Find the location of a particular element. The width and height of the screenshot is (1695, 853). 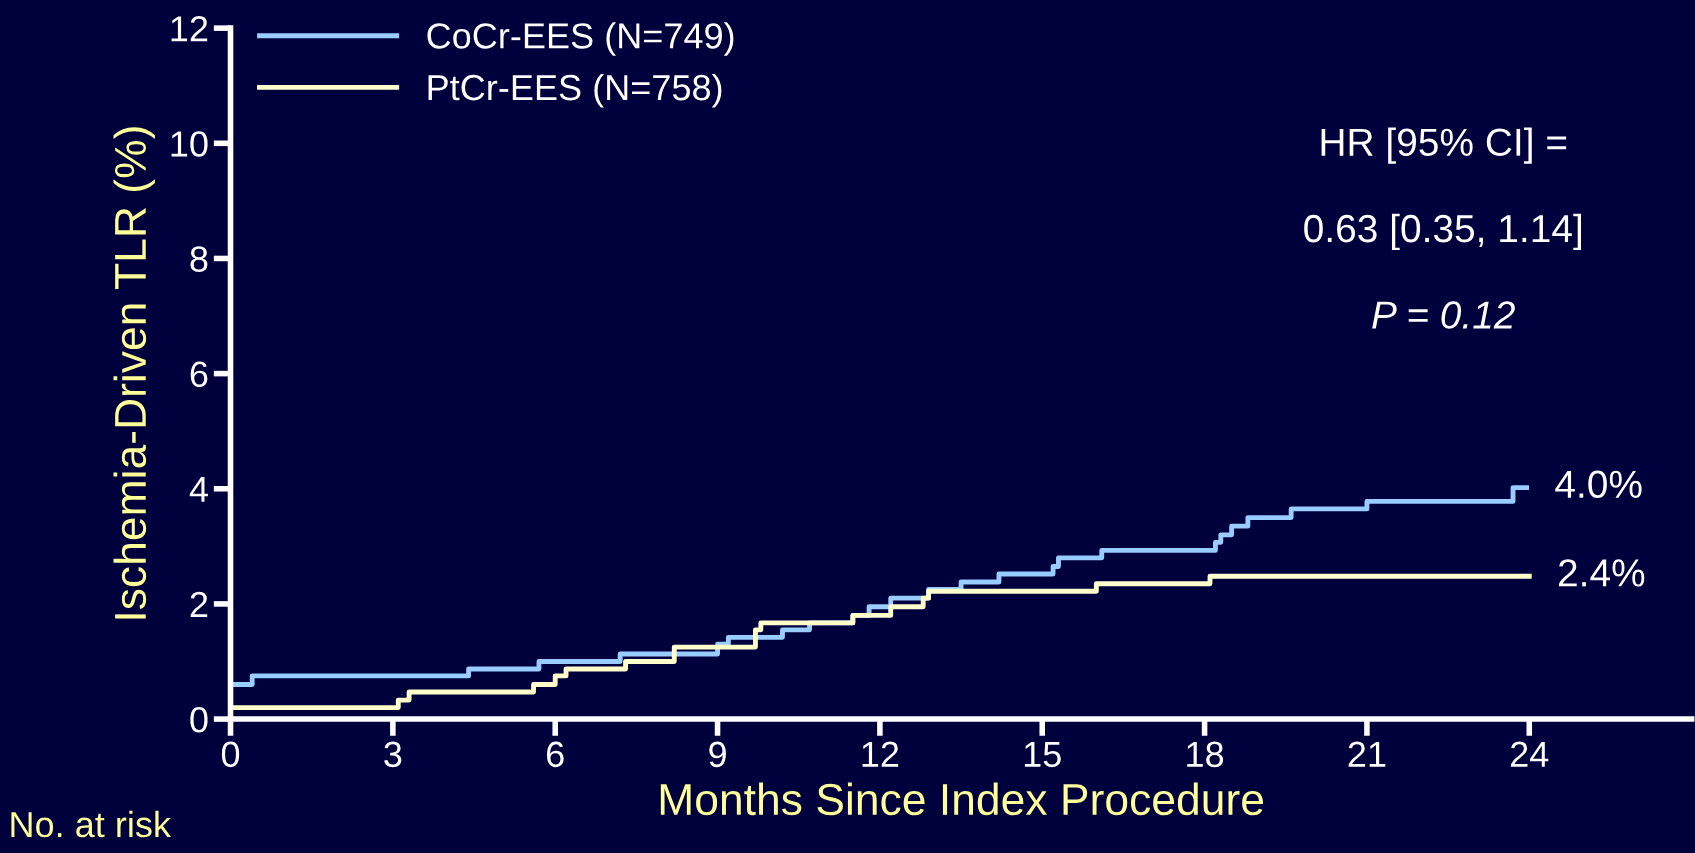

x-tick-label: 21 is located at coordinates (1367, 754).